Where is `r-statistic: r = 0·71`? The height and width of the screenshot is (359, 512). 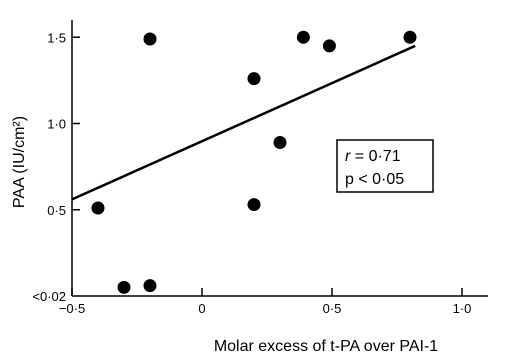 r-statistic: r = 0·71 is located at coordinates (373, 156).